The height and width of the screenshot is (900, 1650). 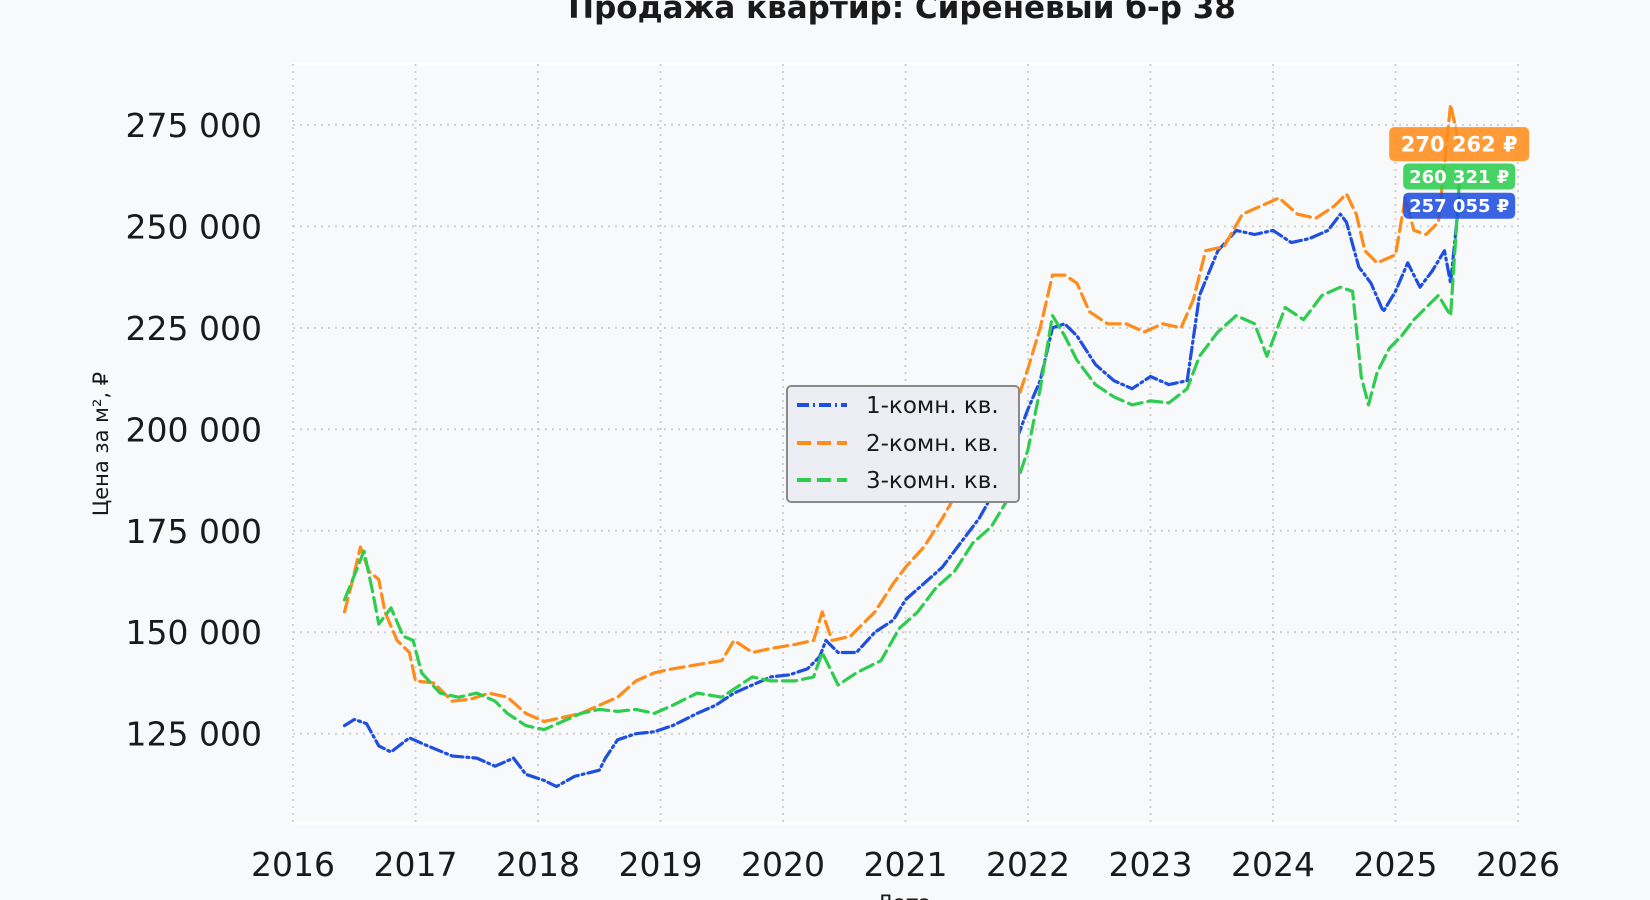 What do you see at coordinates (932, 481) in the screenshot?
I see `legend-label-3: 3-комн. кв.` at bounding box center [932, 481].